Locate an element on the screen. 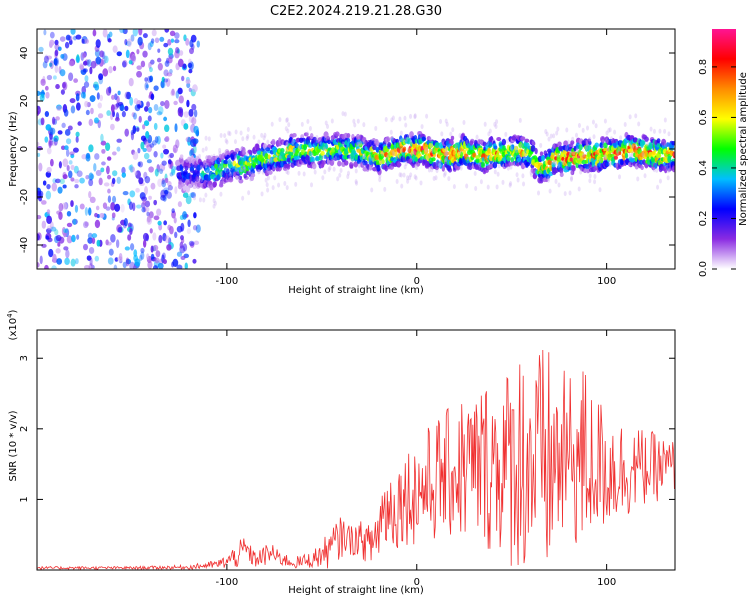  colorbar-tick-label: 0.6 is located at coordinates (703, 117).